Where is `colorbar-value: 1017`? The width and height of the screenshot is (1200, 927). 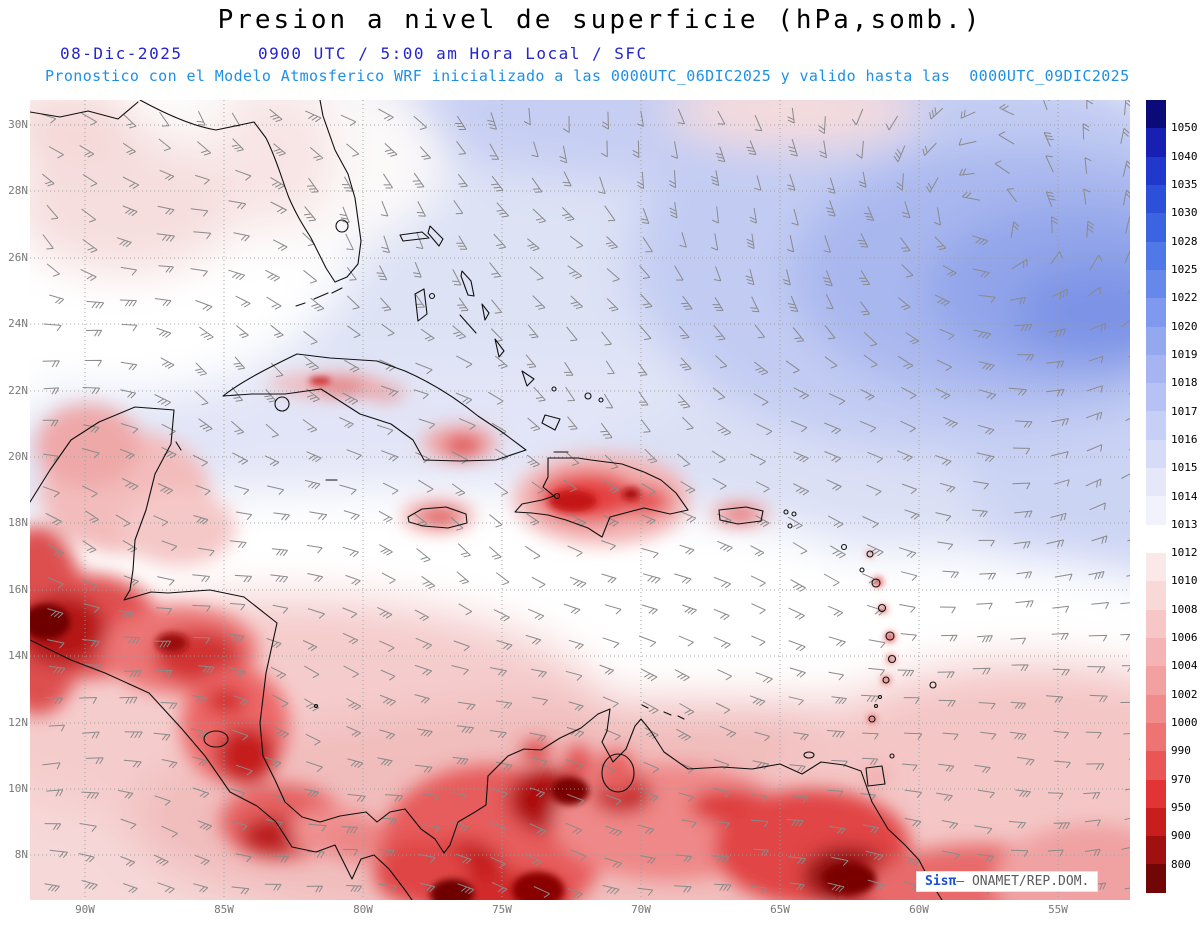
colorbar-value: 1017 is located at coordinates (1184, 411).